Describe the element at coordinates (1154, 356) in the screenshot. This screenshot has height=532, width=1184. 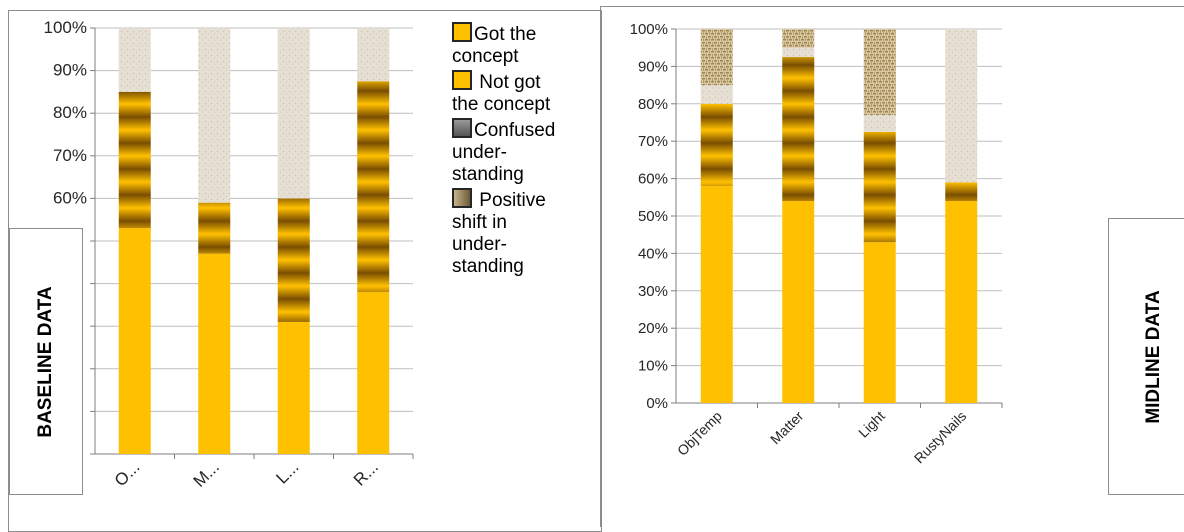
I see `midline-label: MIDLINE DATA` at that location.